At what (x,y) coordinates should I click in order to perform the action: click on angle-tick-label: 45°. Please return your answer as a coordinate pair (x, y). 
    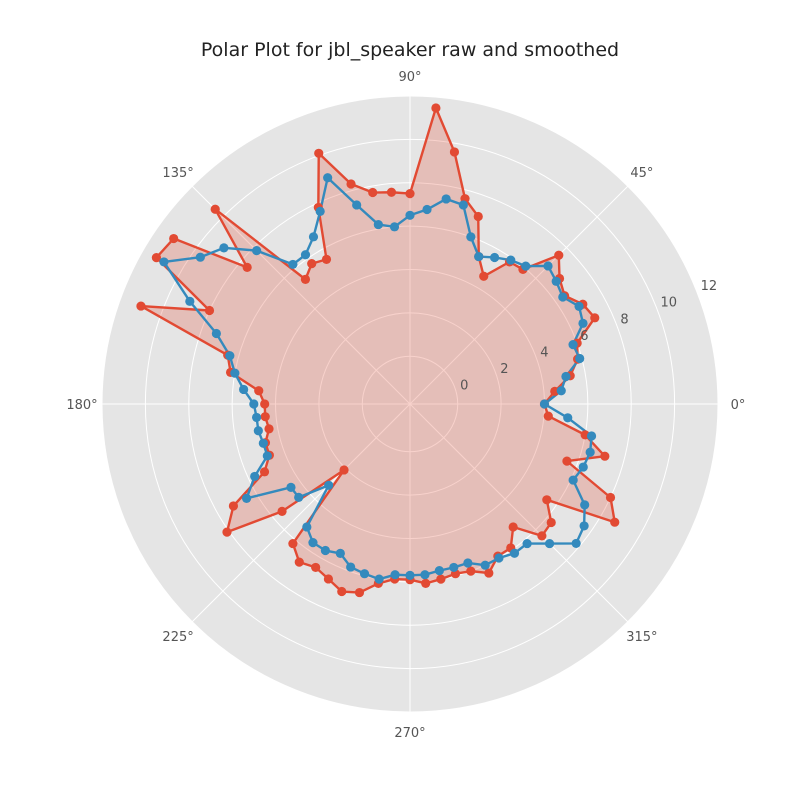
    Looking at the image, I should click on (641, 173).